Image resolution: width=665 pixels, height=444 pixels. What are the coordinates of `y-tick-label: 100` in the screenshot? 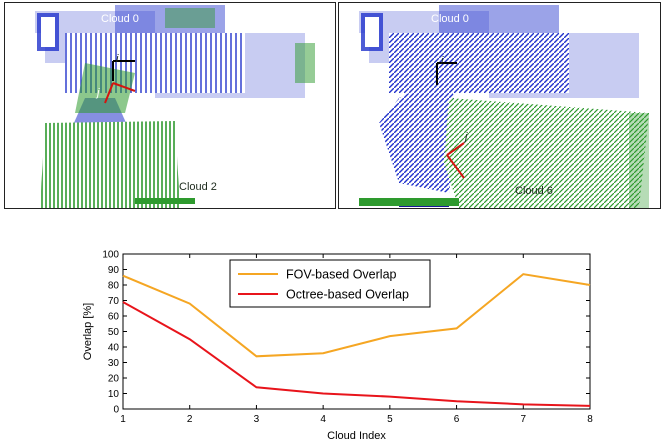 It's located at (110, 255).